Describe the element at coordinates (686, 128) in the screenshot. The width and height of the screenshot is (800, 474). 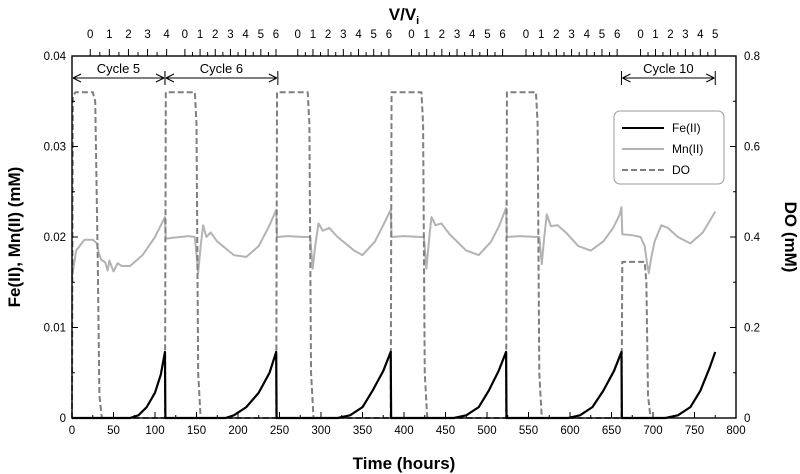
I see `legend-label: Fe(II)` at that location.